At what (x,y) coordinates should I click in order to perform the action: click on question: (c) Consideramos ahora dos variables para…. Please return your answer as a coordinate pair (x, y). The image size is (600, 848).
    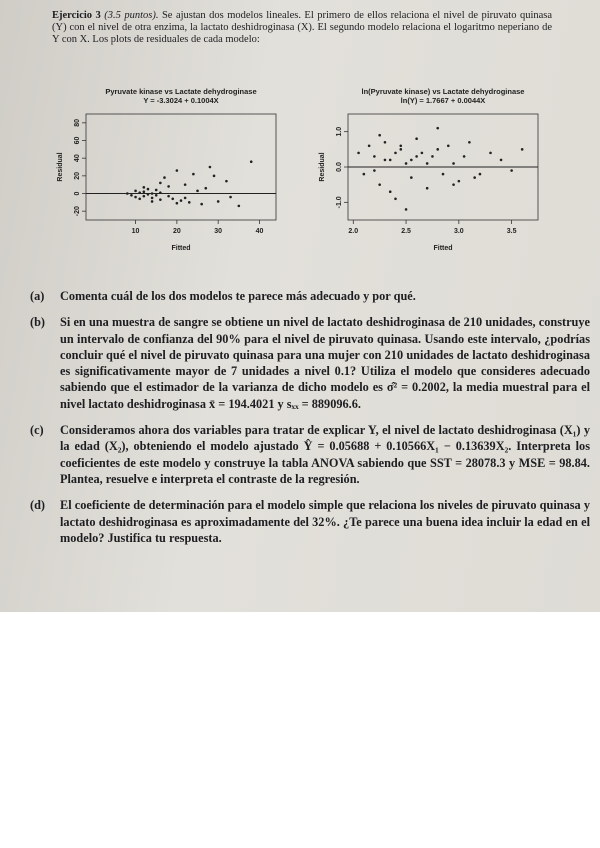
    Looking at the image, I should click on (310, 454).